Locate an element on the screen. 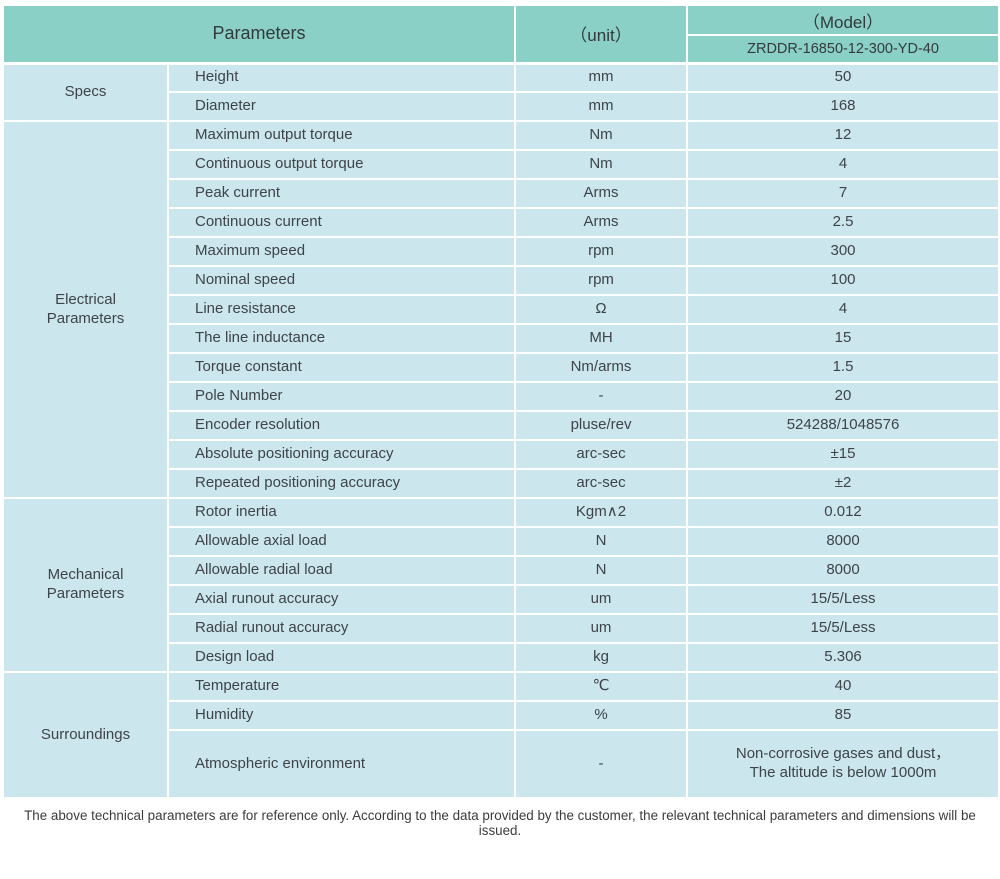 The image size is (1000, 879). table-row: Surroundings Temperature ℃ 40 is located at coordinates (501, 735).